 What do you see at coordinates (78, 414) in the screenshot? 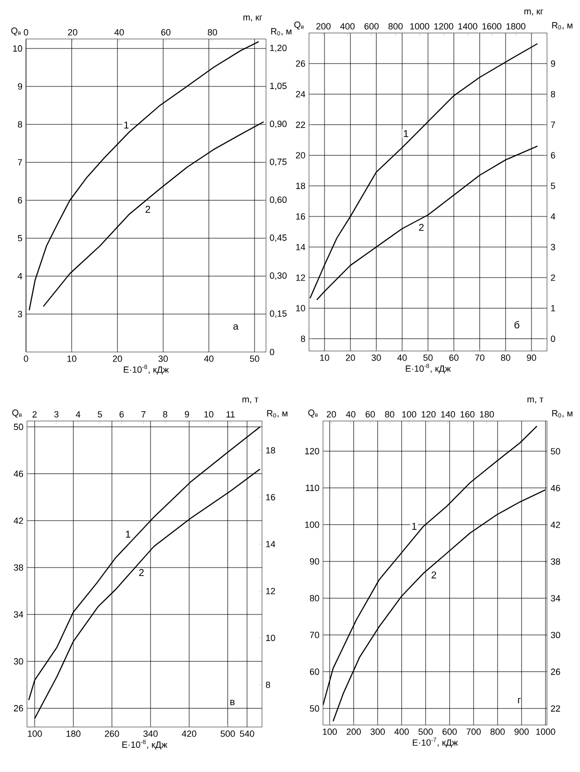
I see `x2-tick-label: 4` at bounding box center [78, 414].